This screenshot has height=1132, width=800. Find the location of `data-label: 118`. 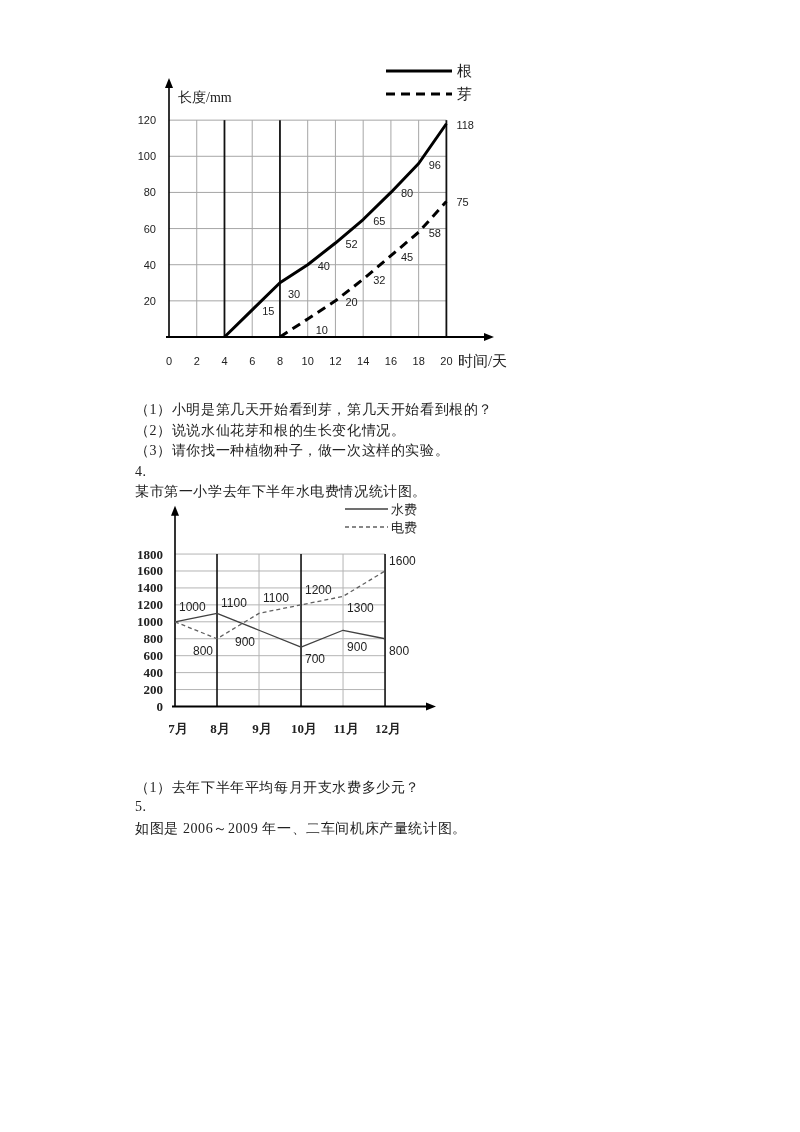

data-label: 118 is located at coordinates (465, 124).